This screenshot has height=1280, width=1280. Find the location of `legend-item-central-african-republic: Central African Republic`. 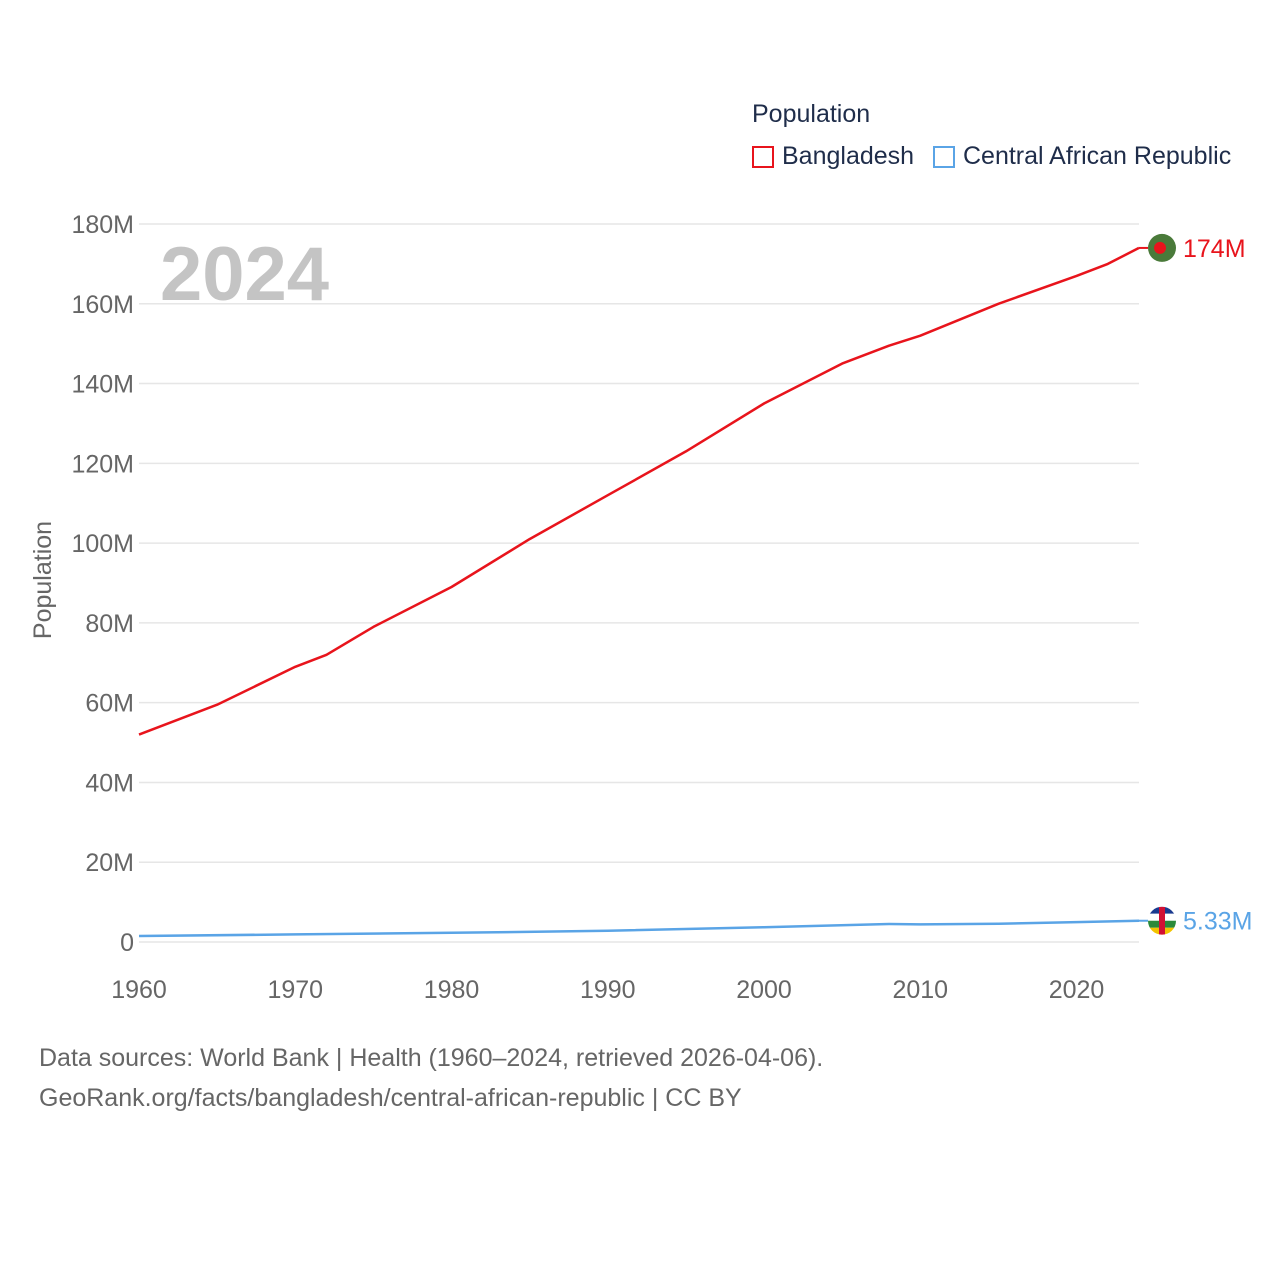

legend-item-central-african-republic: Central African Republic is located at coordinates (1082, 156).